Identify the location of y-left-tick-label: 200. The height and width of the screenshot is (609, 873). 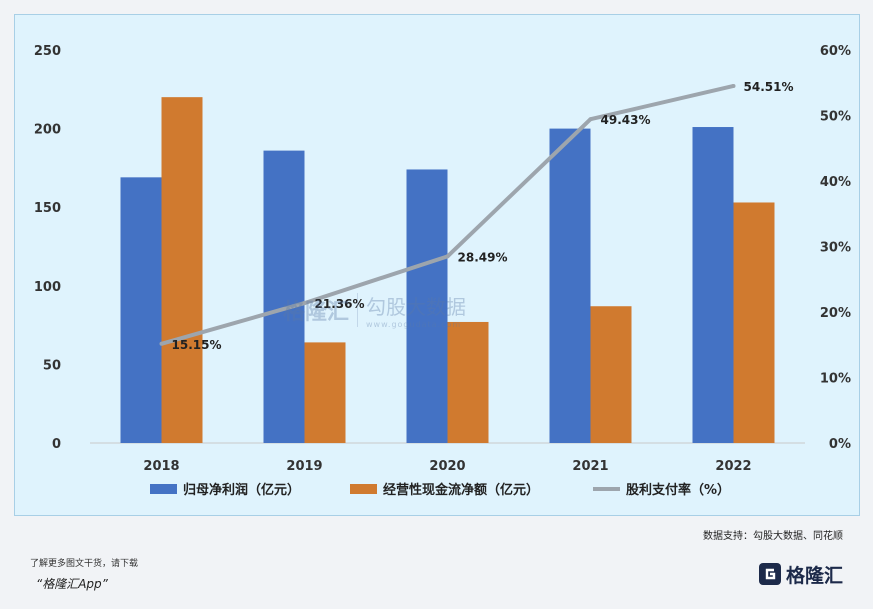
(47, 130).